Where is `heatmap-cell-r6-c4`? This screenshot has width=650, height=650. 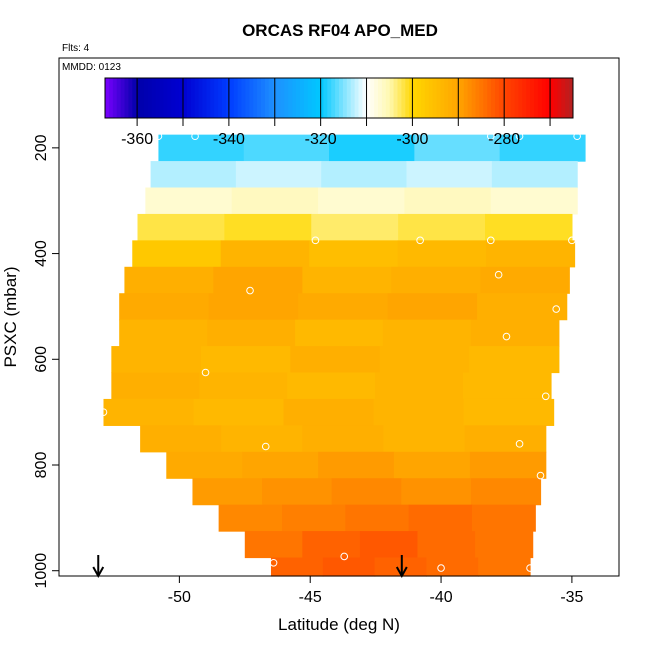 heatmap-cell-r6-c4 is located at coordinates (522, 307).